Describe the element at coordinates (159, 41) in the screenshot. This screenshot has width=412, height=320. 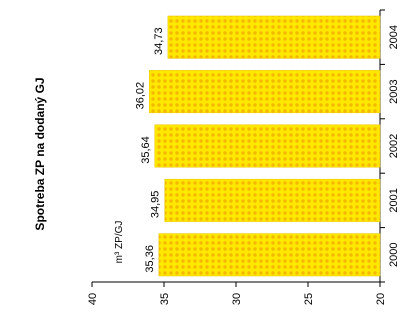
I see `data-label-2004: 34,73` at that location.